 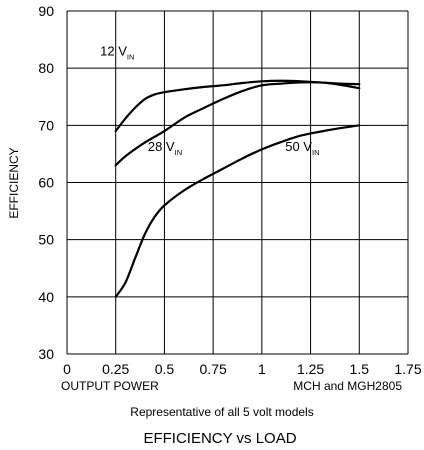 I want to click on series-label: 50 VIN, so click(x=302, y=148).